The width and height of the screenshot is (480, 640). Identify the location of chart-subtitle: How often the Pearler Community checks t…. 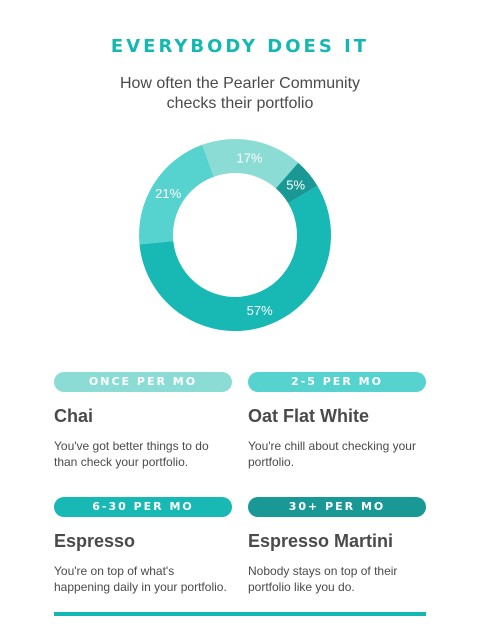
(240, 94).